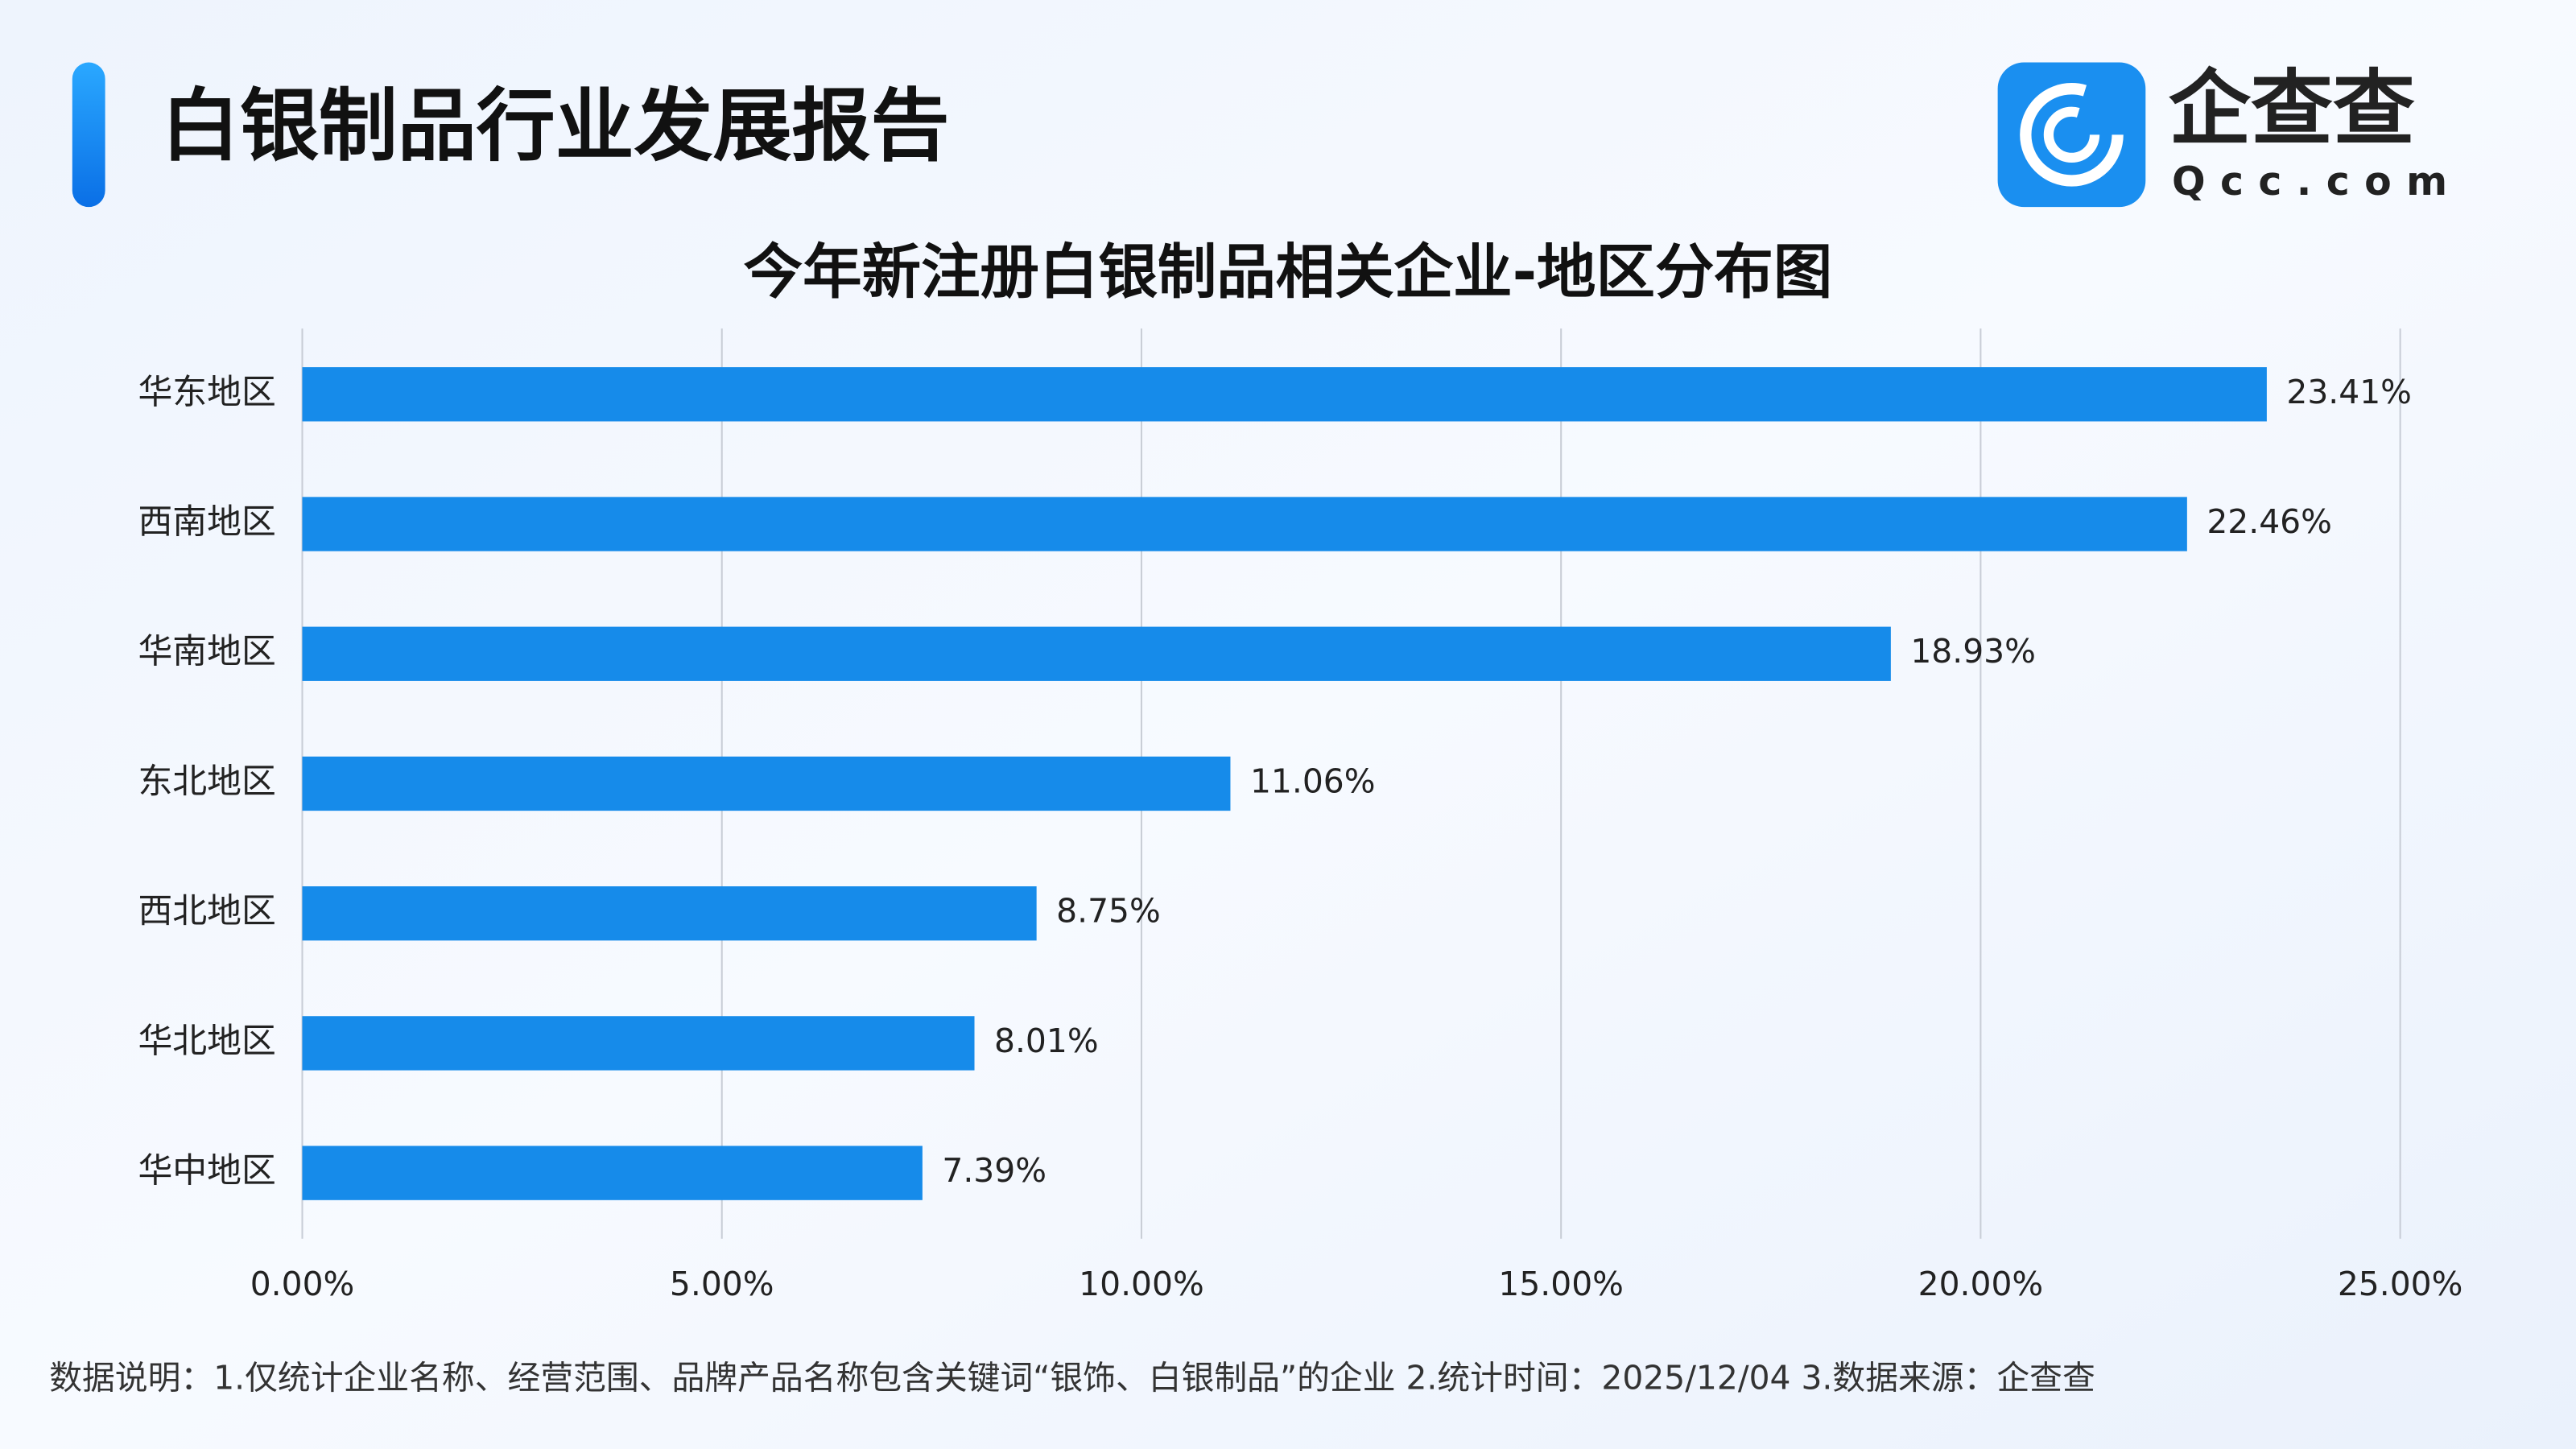 This screenshot has height=1449, width=2576. I want to click on value-label: 8.75%, so click(1108, 911).